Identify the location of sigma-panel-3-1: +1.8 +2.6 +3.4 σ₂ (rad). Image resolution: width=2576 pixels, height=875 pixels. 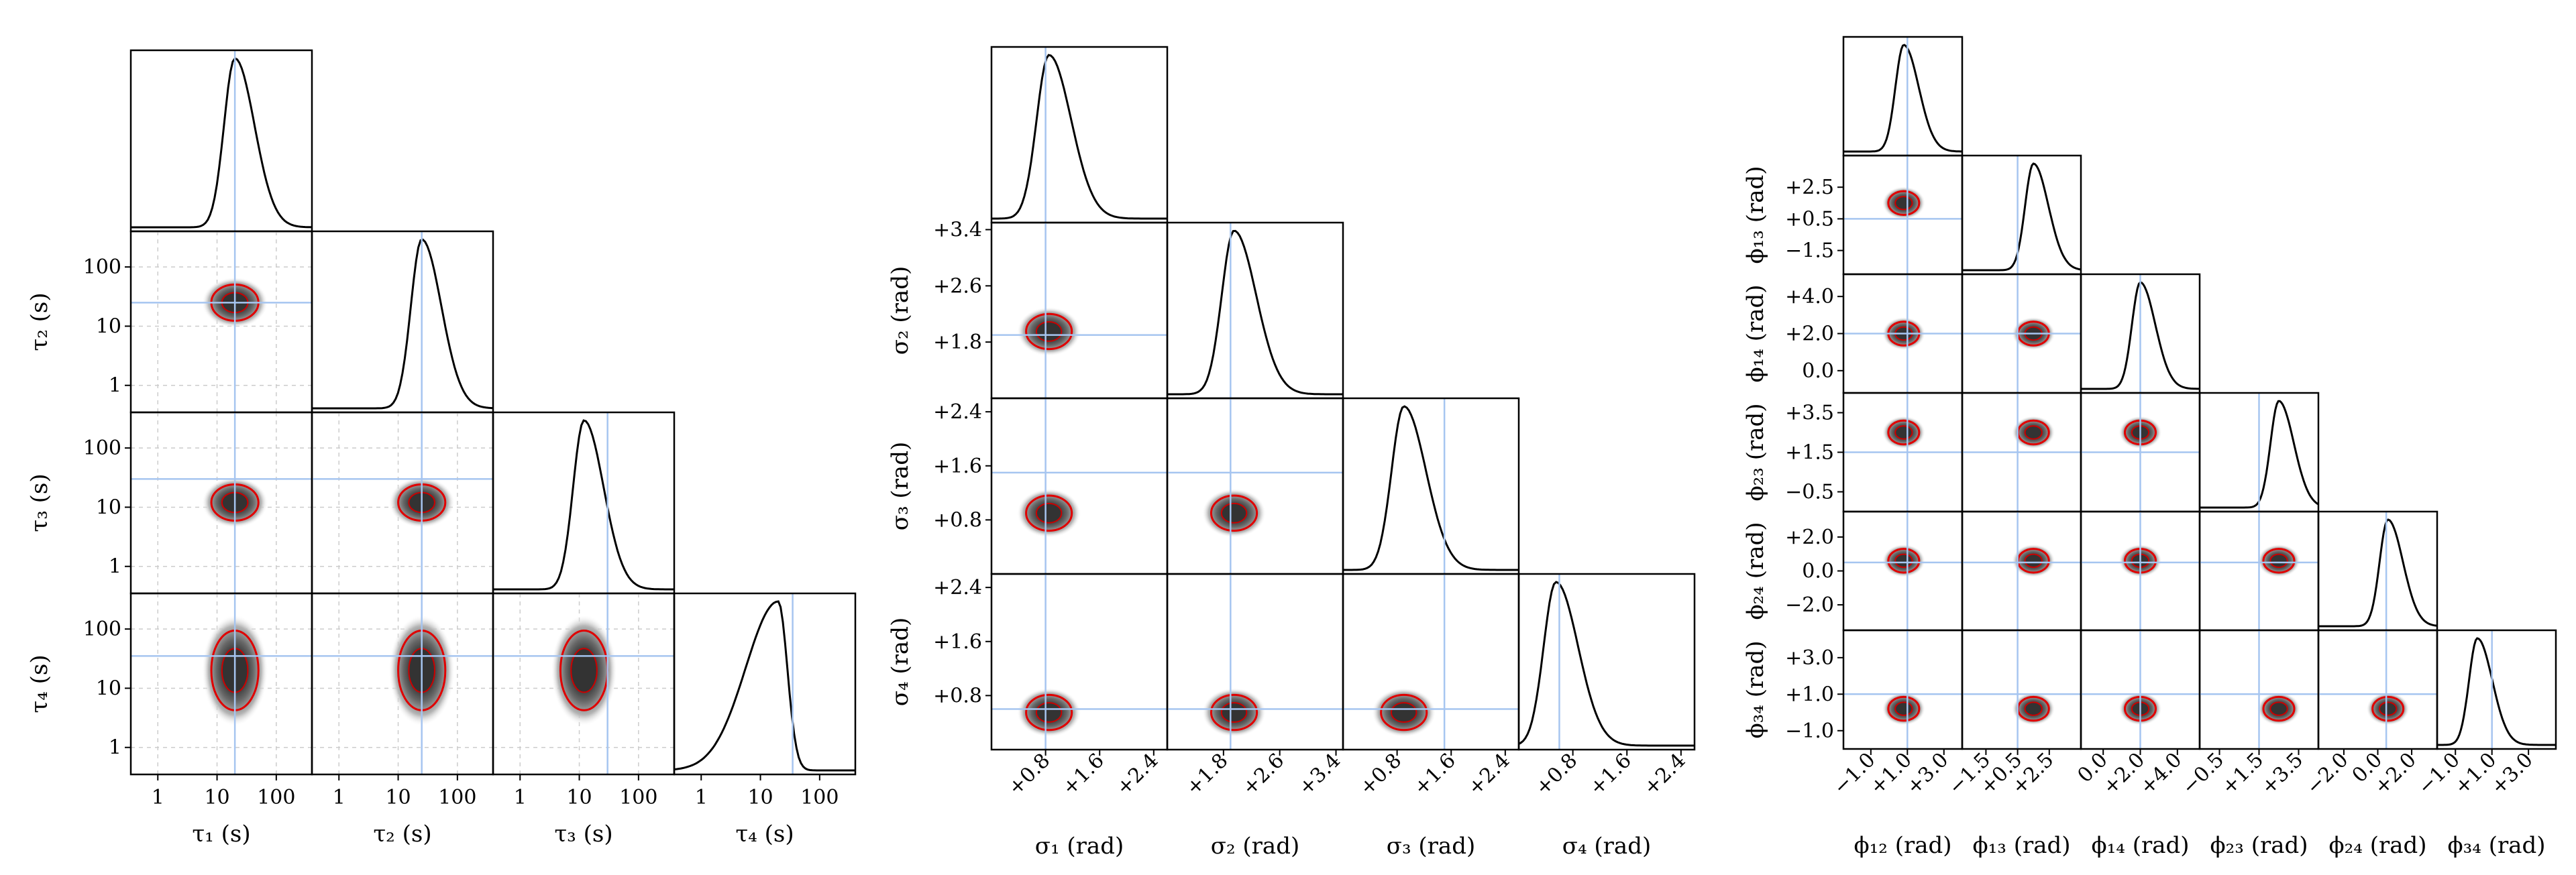
(1255, 716).